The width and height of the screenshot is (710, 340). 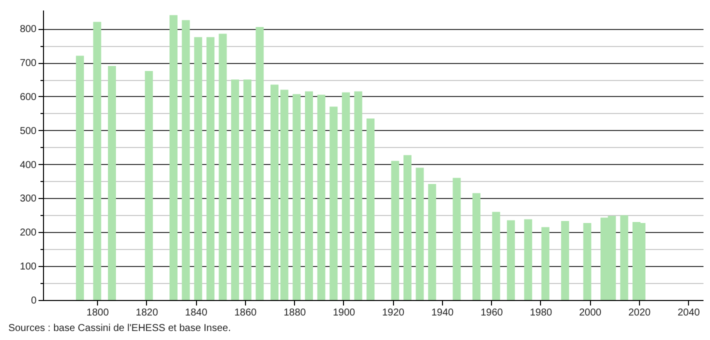 What do you see at coordinates (393, 313) in the screenshot?
I see `x-tick-label: 1920` at bounding box center [393, 313].